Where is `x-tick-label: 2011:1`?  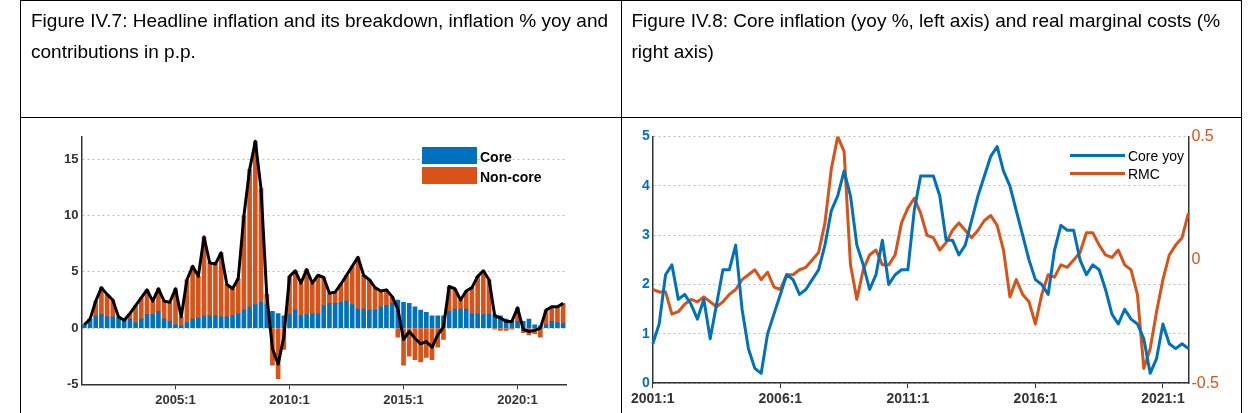 x-tick-label: 2011:1 is located at coordinates (907, 398).